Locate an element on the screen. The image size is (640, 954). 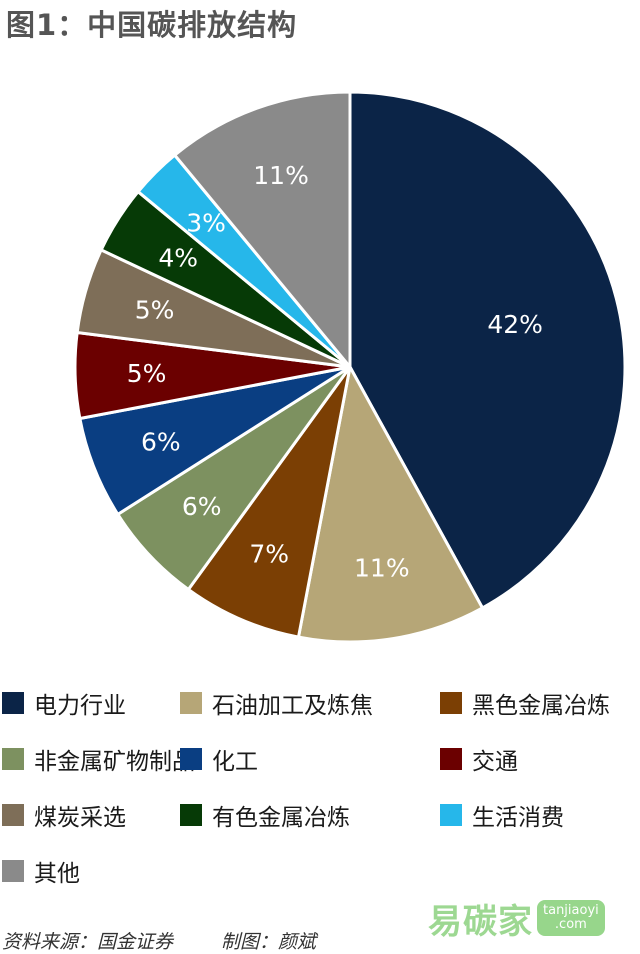
slice-label-4: 6% is located at coordinates (161, 441).